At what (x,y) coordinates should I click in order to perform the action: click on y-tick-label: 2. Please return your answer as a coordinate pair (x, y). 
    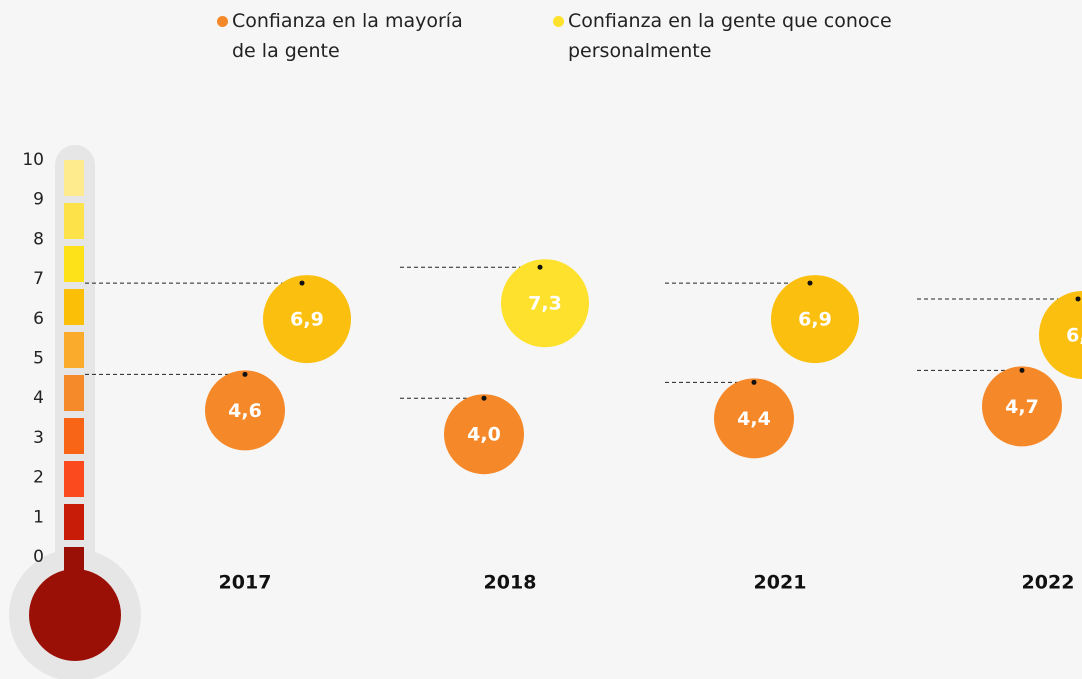
    Looking at the image, I should click on (38, 478).